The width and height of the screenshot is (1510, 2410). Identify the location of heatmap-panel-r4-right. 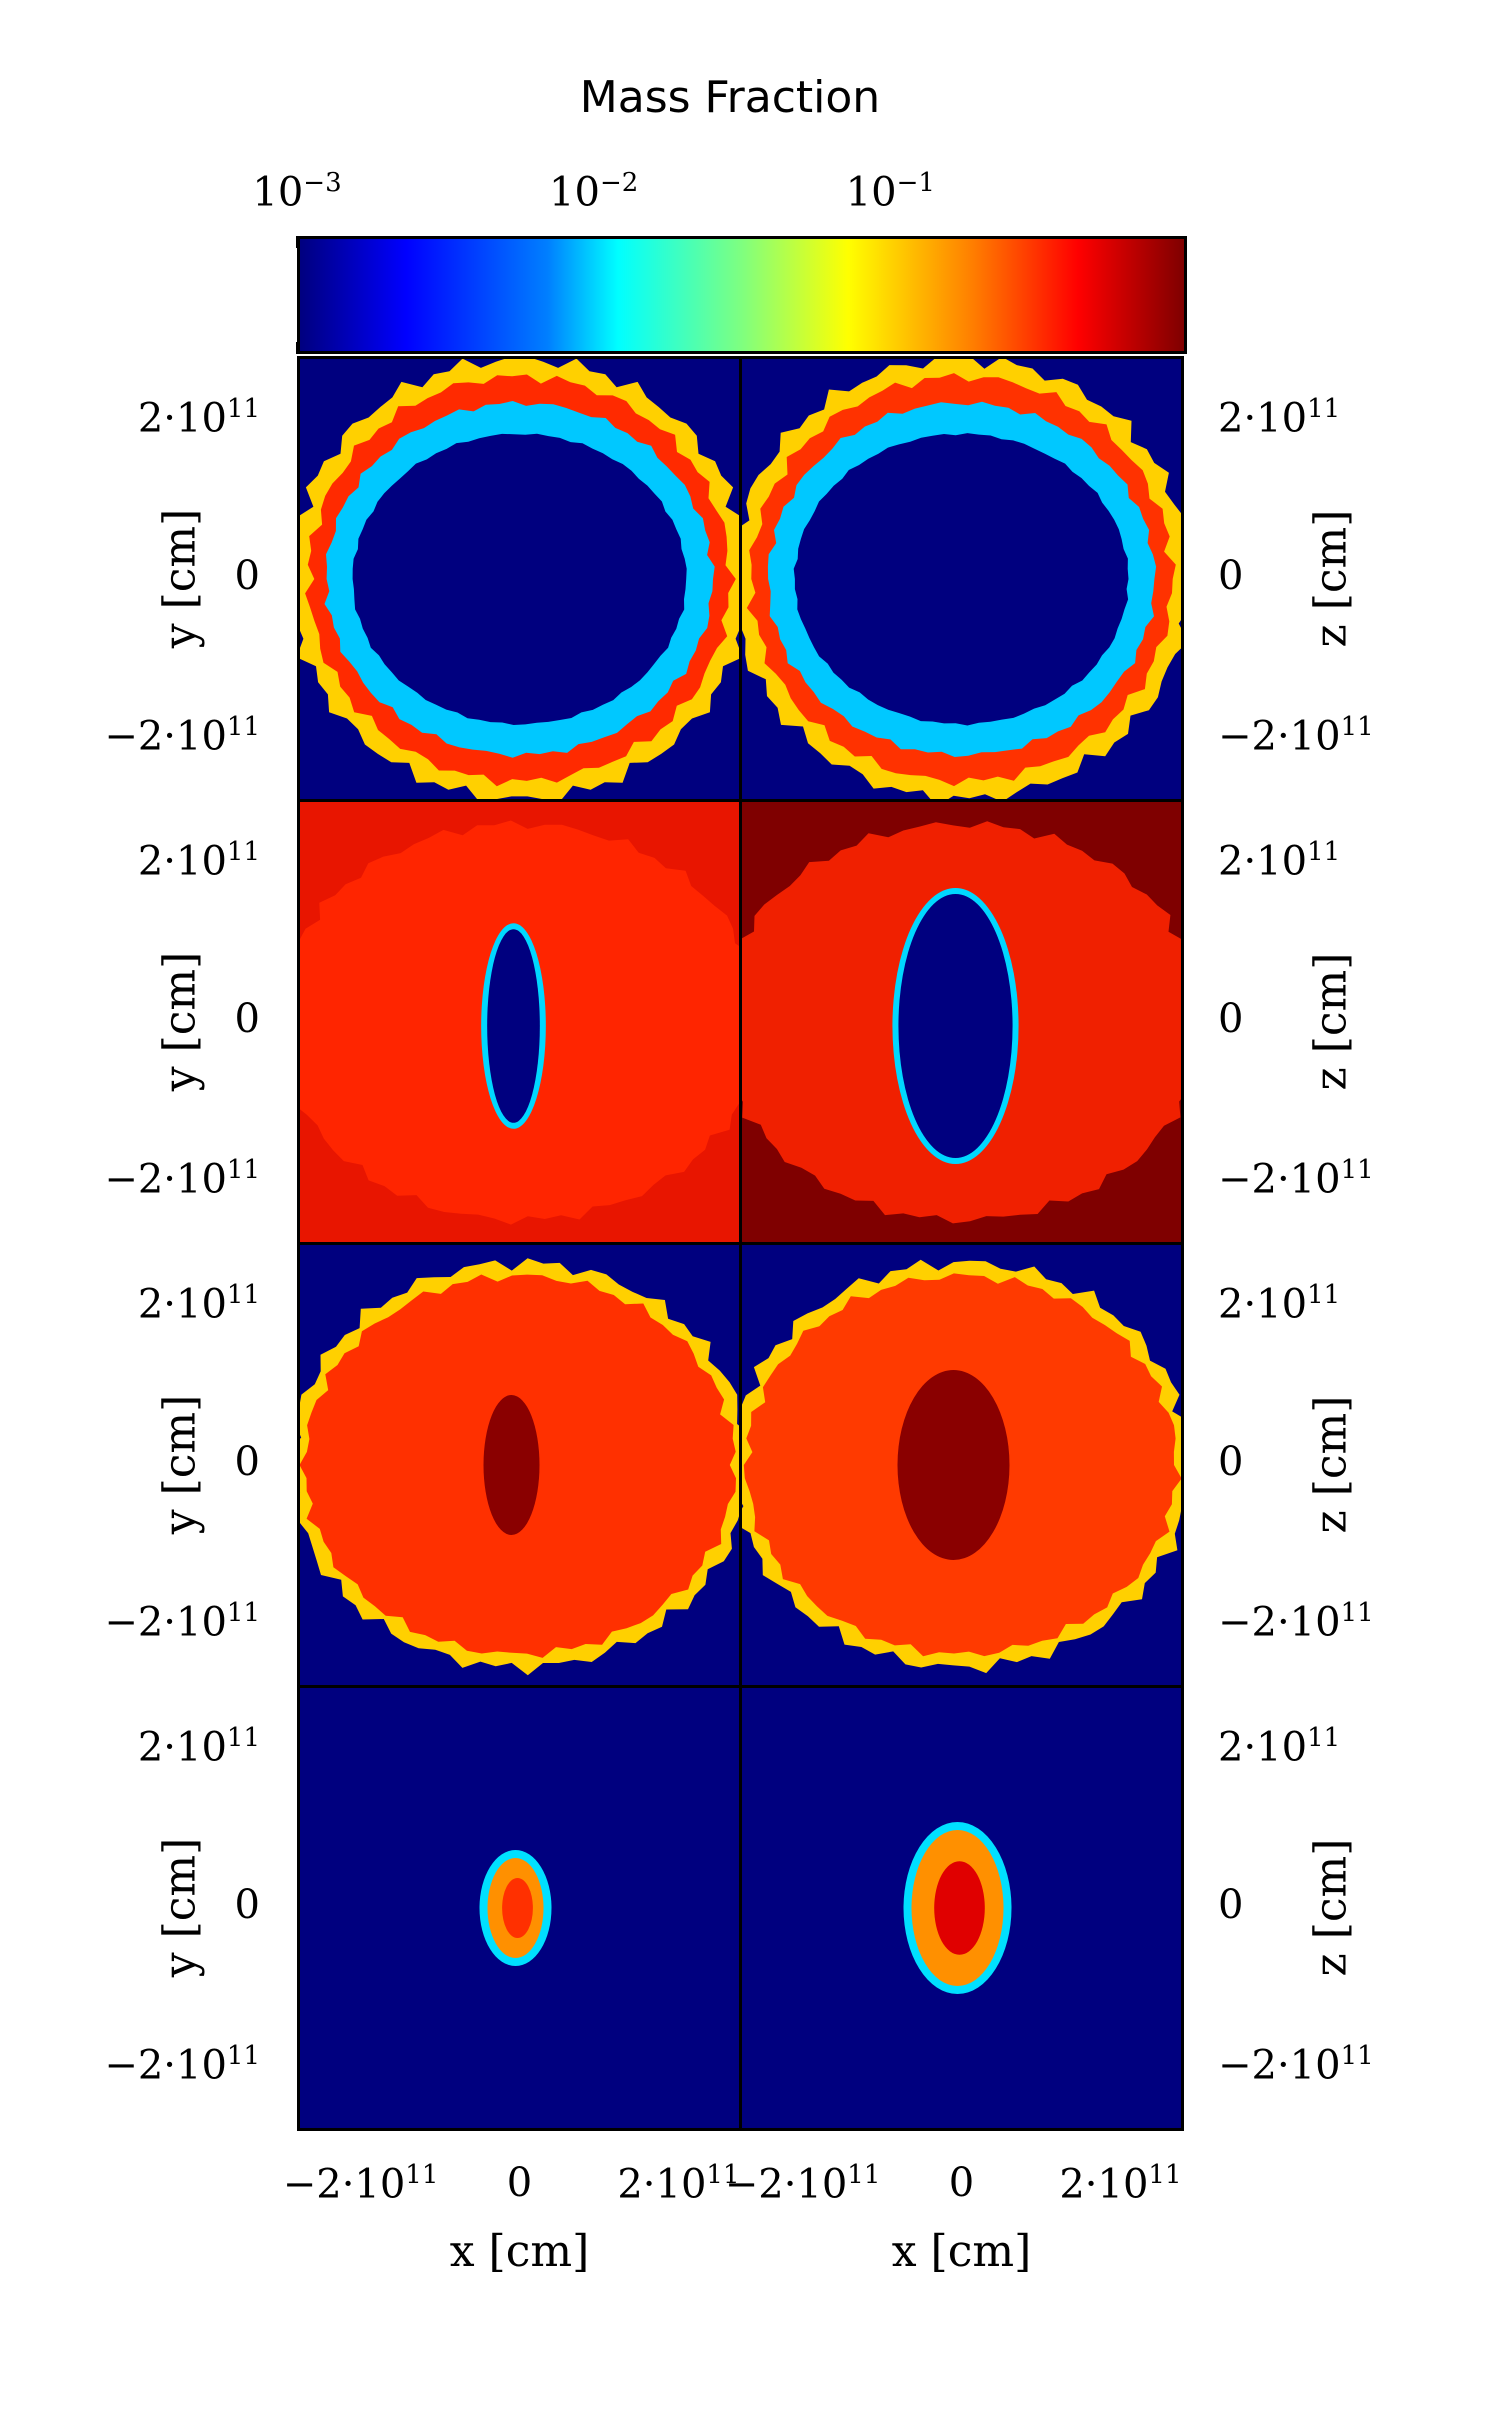
(961, 1908).